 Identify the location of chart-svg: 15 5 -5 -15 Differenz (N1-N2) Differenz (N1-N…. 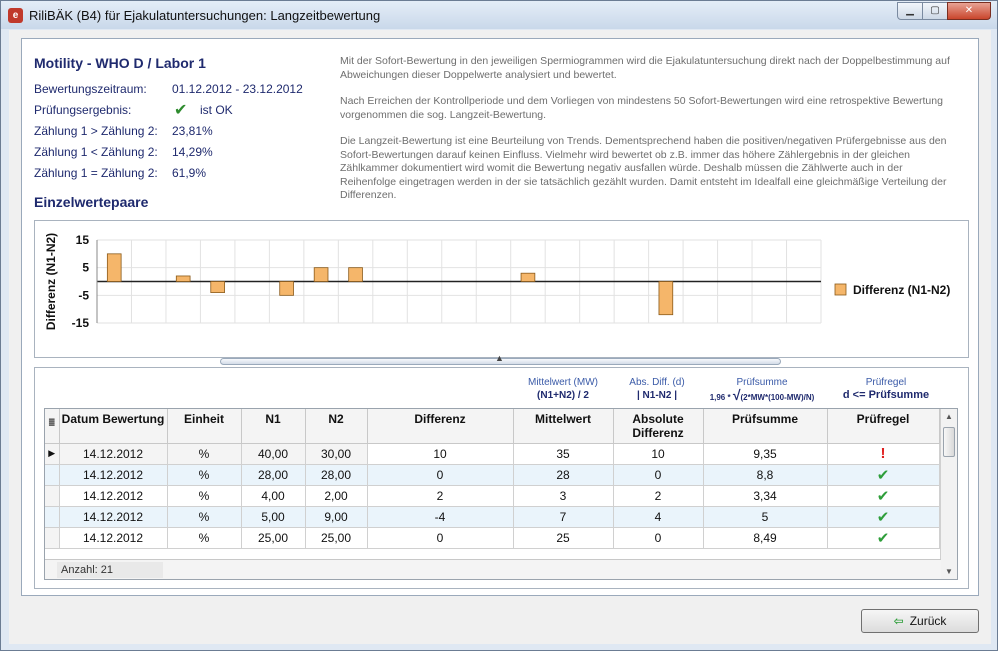
(497, 281).